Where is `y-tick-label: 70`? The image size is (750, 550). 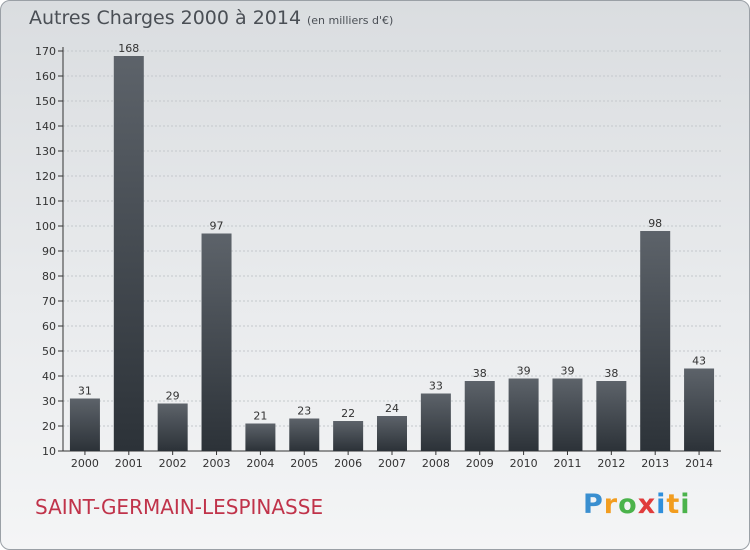 y-tick-label: 70 is located at coordinates (49, 301).